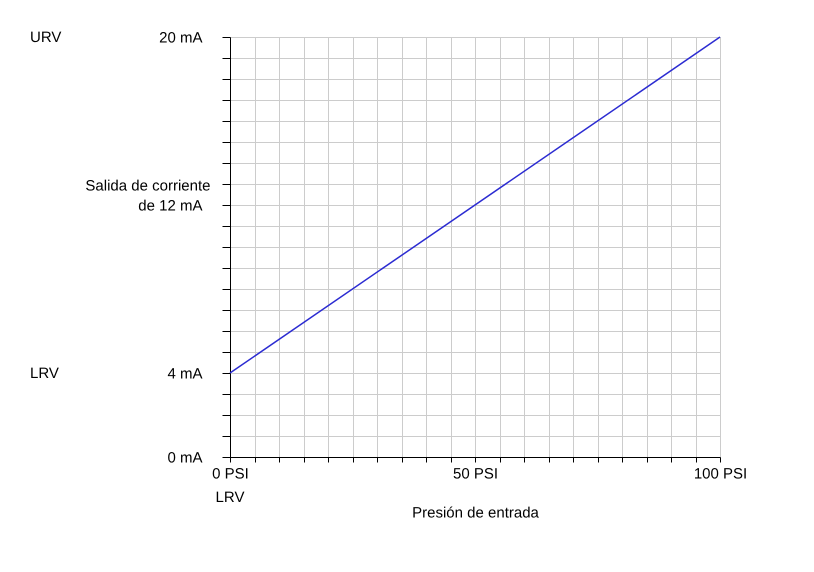 Image resolution: width=814 pixels, height=572 pixels. What do you see at coordinates (46, 37) in the screenshot?
I see `text: URV` at bounding box center [46, 37].